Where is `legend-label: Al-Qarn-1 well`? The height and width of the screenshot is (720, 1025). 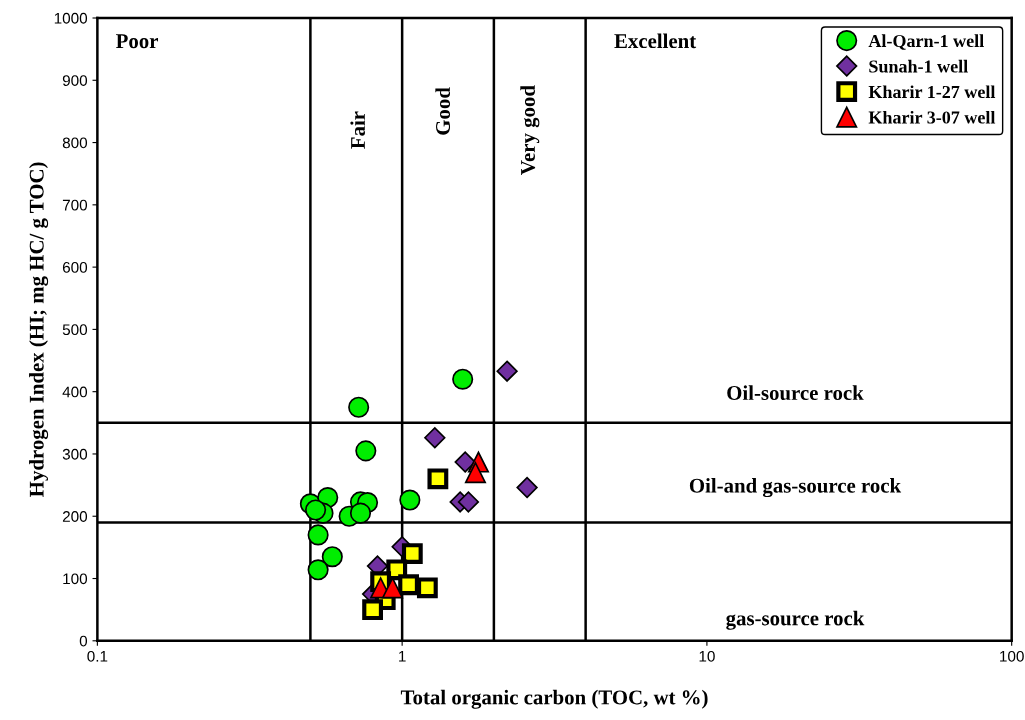 legend-label: Al-Qarn-1 well is located at coordinates (926, 42).